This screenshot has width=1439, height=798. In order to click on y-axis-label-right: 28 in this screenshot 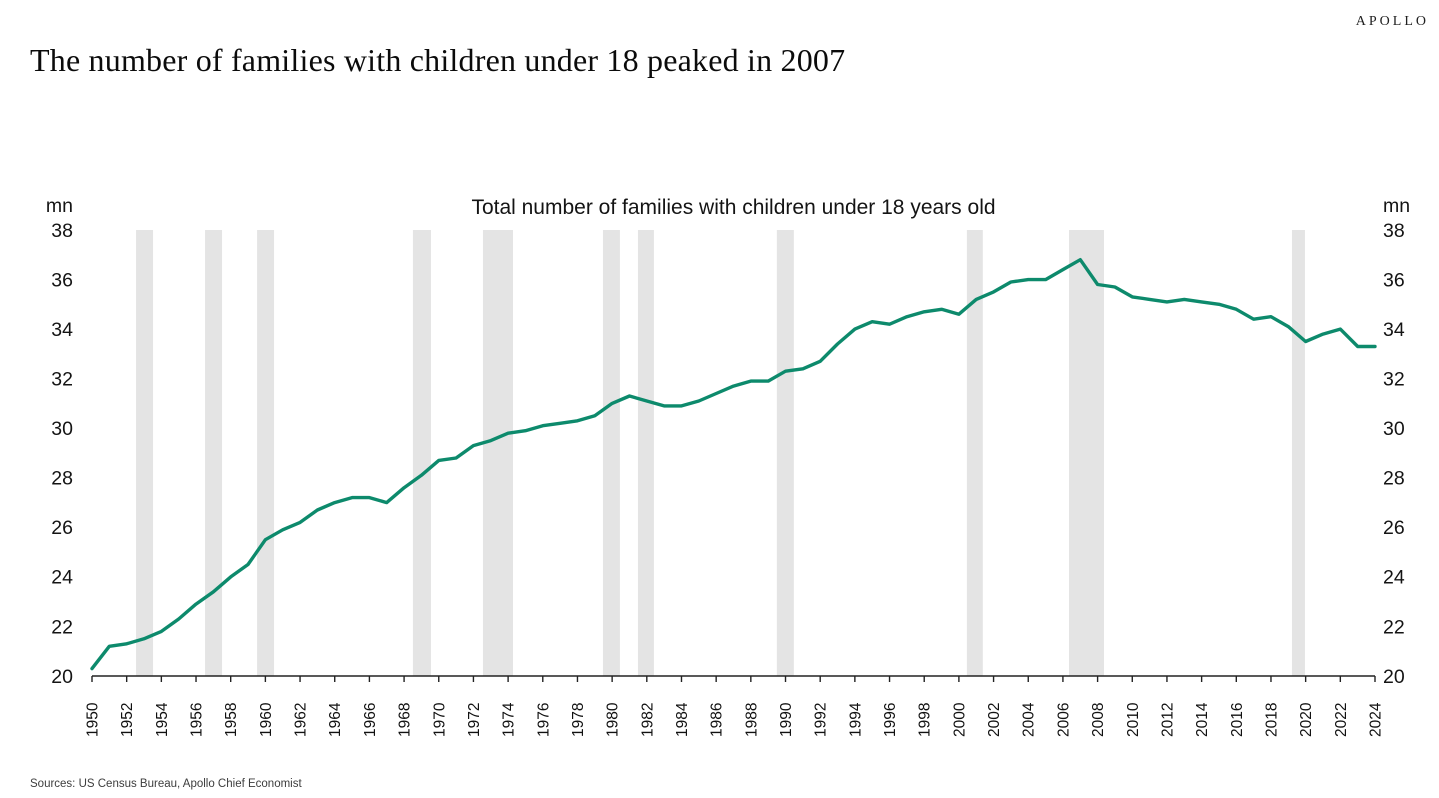, I will do `click(1394, 479)`.